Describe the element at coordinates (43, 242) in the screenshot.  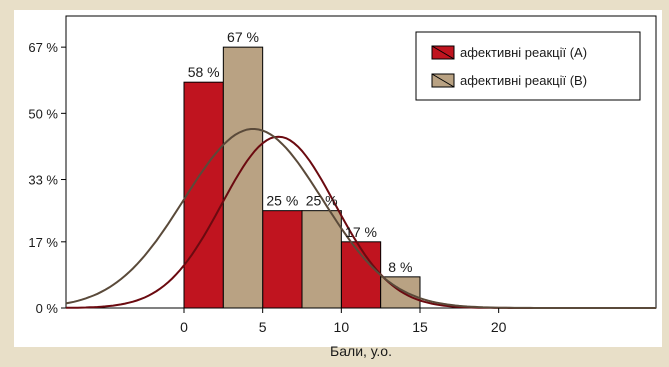
I see `y-tick-label: 17 %` at that location.